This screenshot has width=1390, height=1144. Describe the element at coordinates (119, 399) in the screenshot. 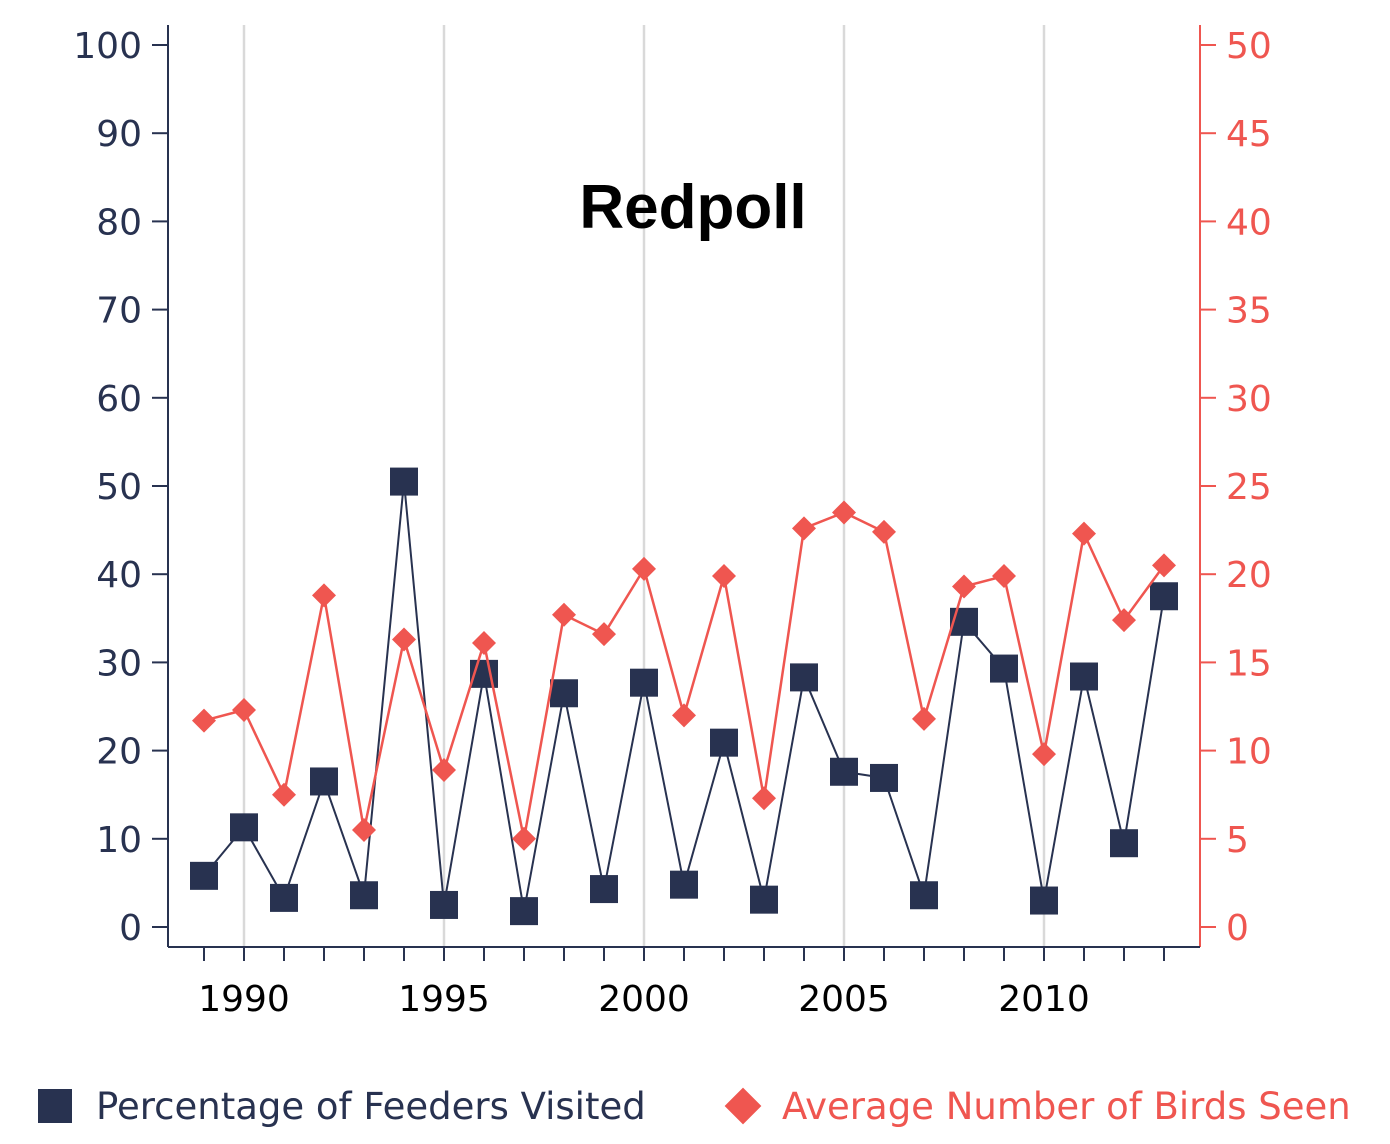

I see `y-left-tick-label: 60` at that location.